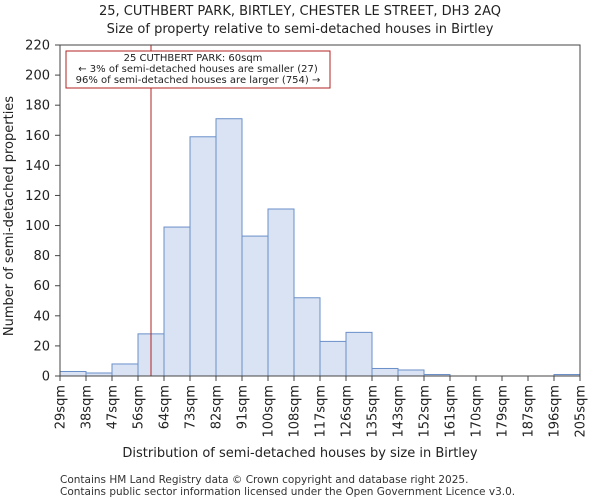  Describe the element at coordinates (321, 411) in the screenshot. I see `x-tick-label: 117sqm` at that location.